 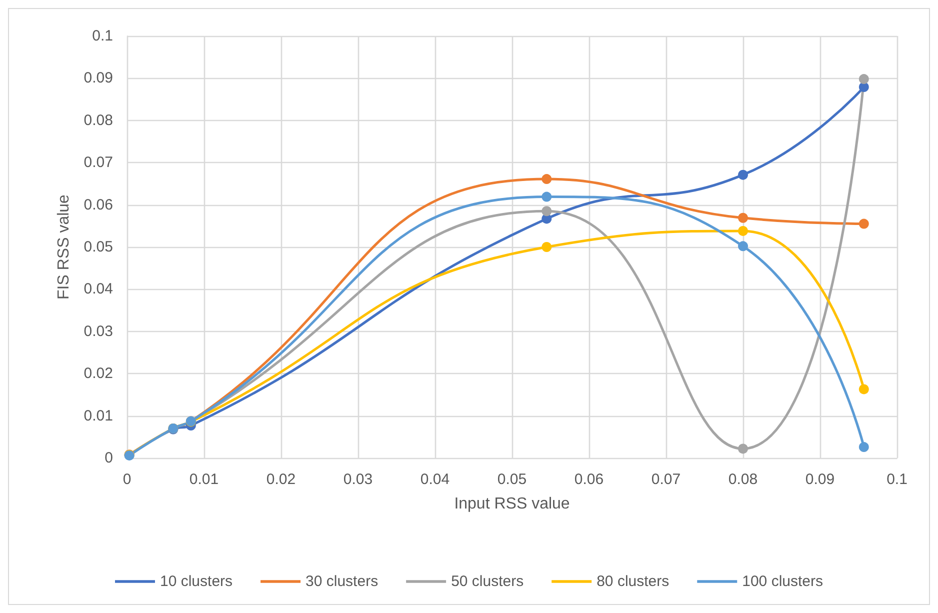 I want to click on x-tick-label: 0.03, so click(x=358, y=479).